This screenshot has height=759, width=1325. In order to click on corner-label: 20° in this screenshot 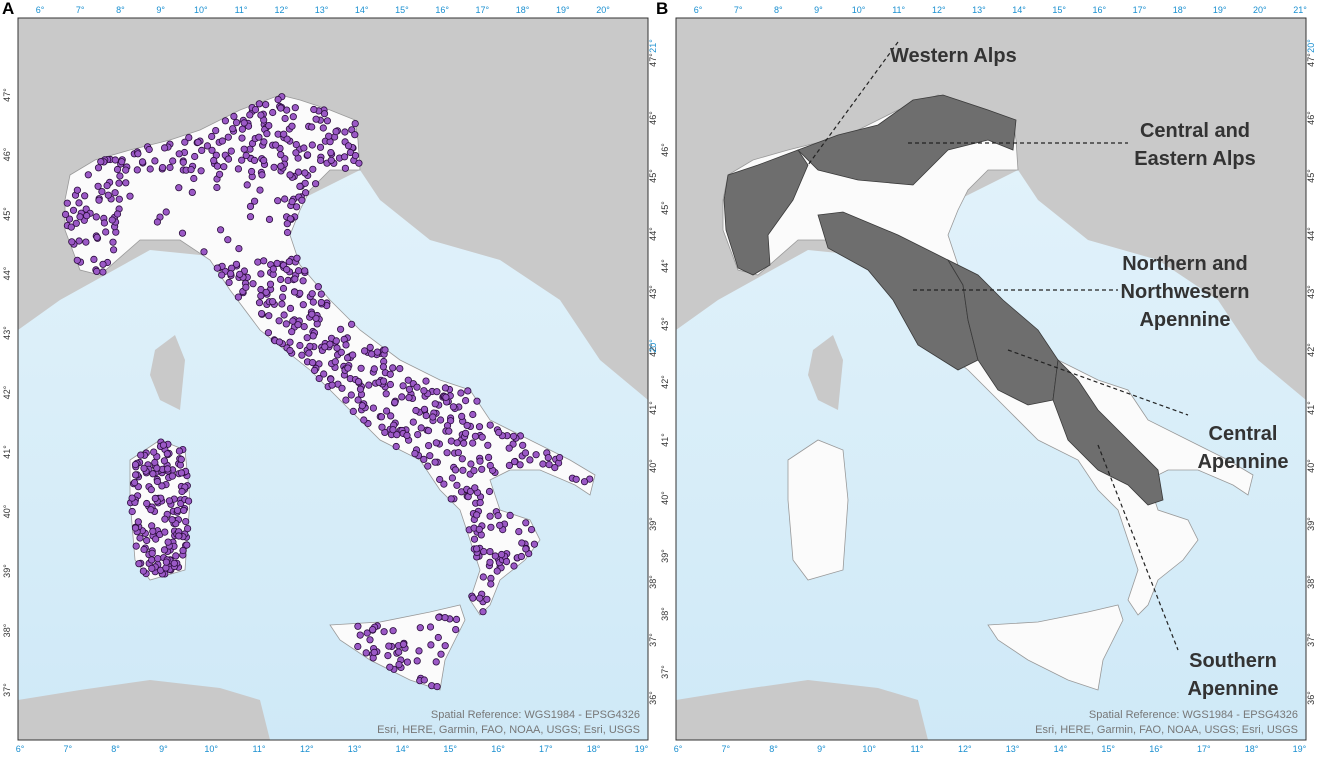, I will do `click(1311, 46)`.